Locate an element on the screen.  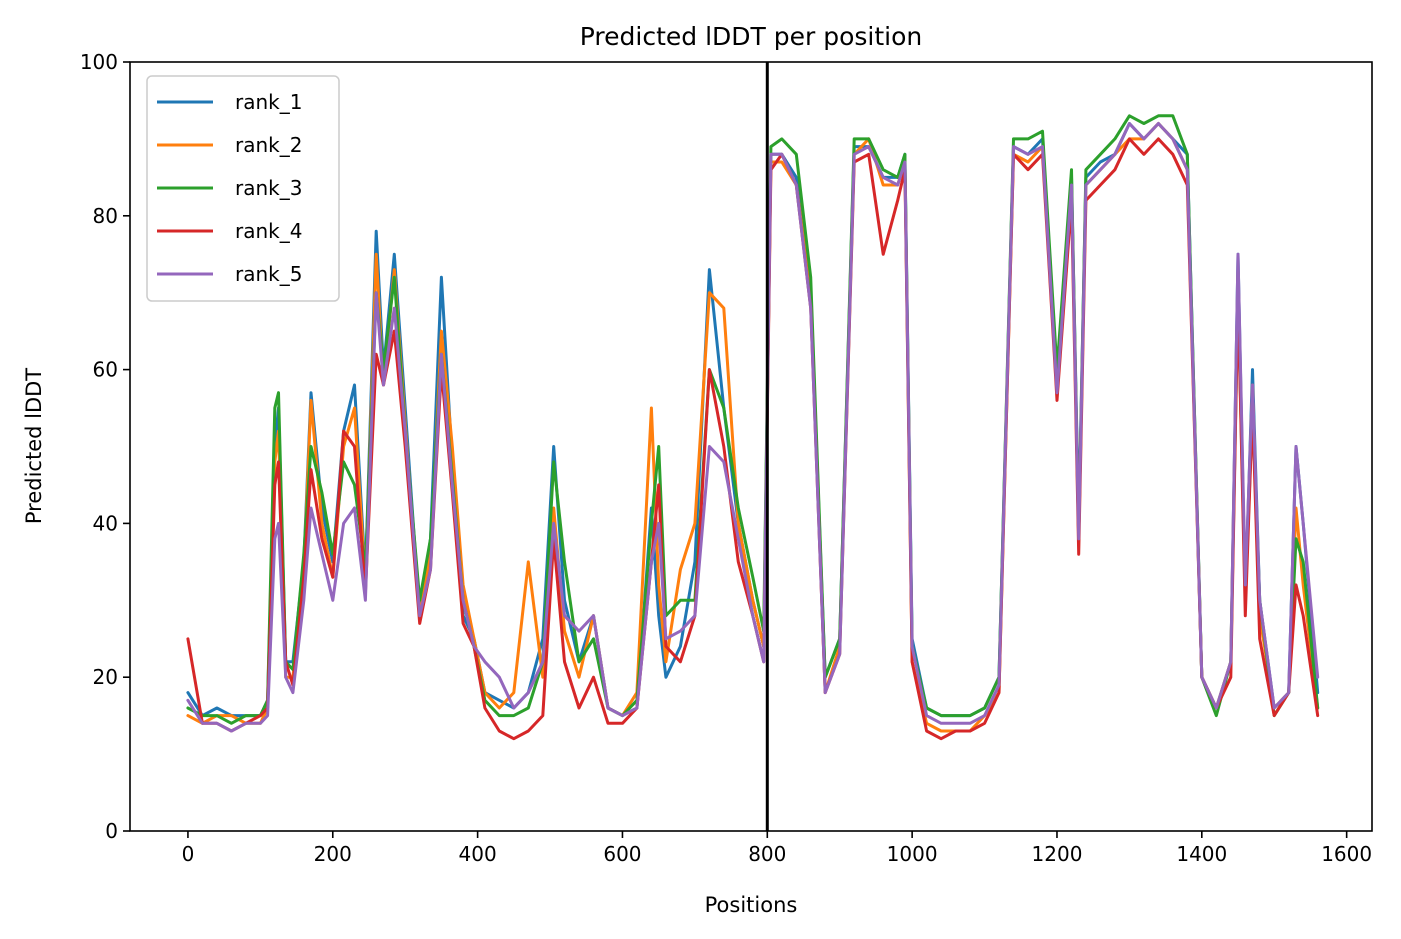
x-tick-label: 1400 is located at coordinates (1201, 854).